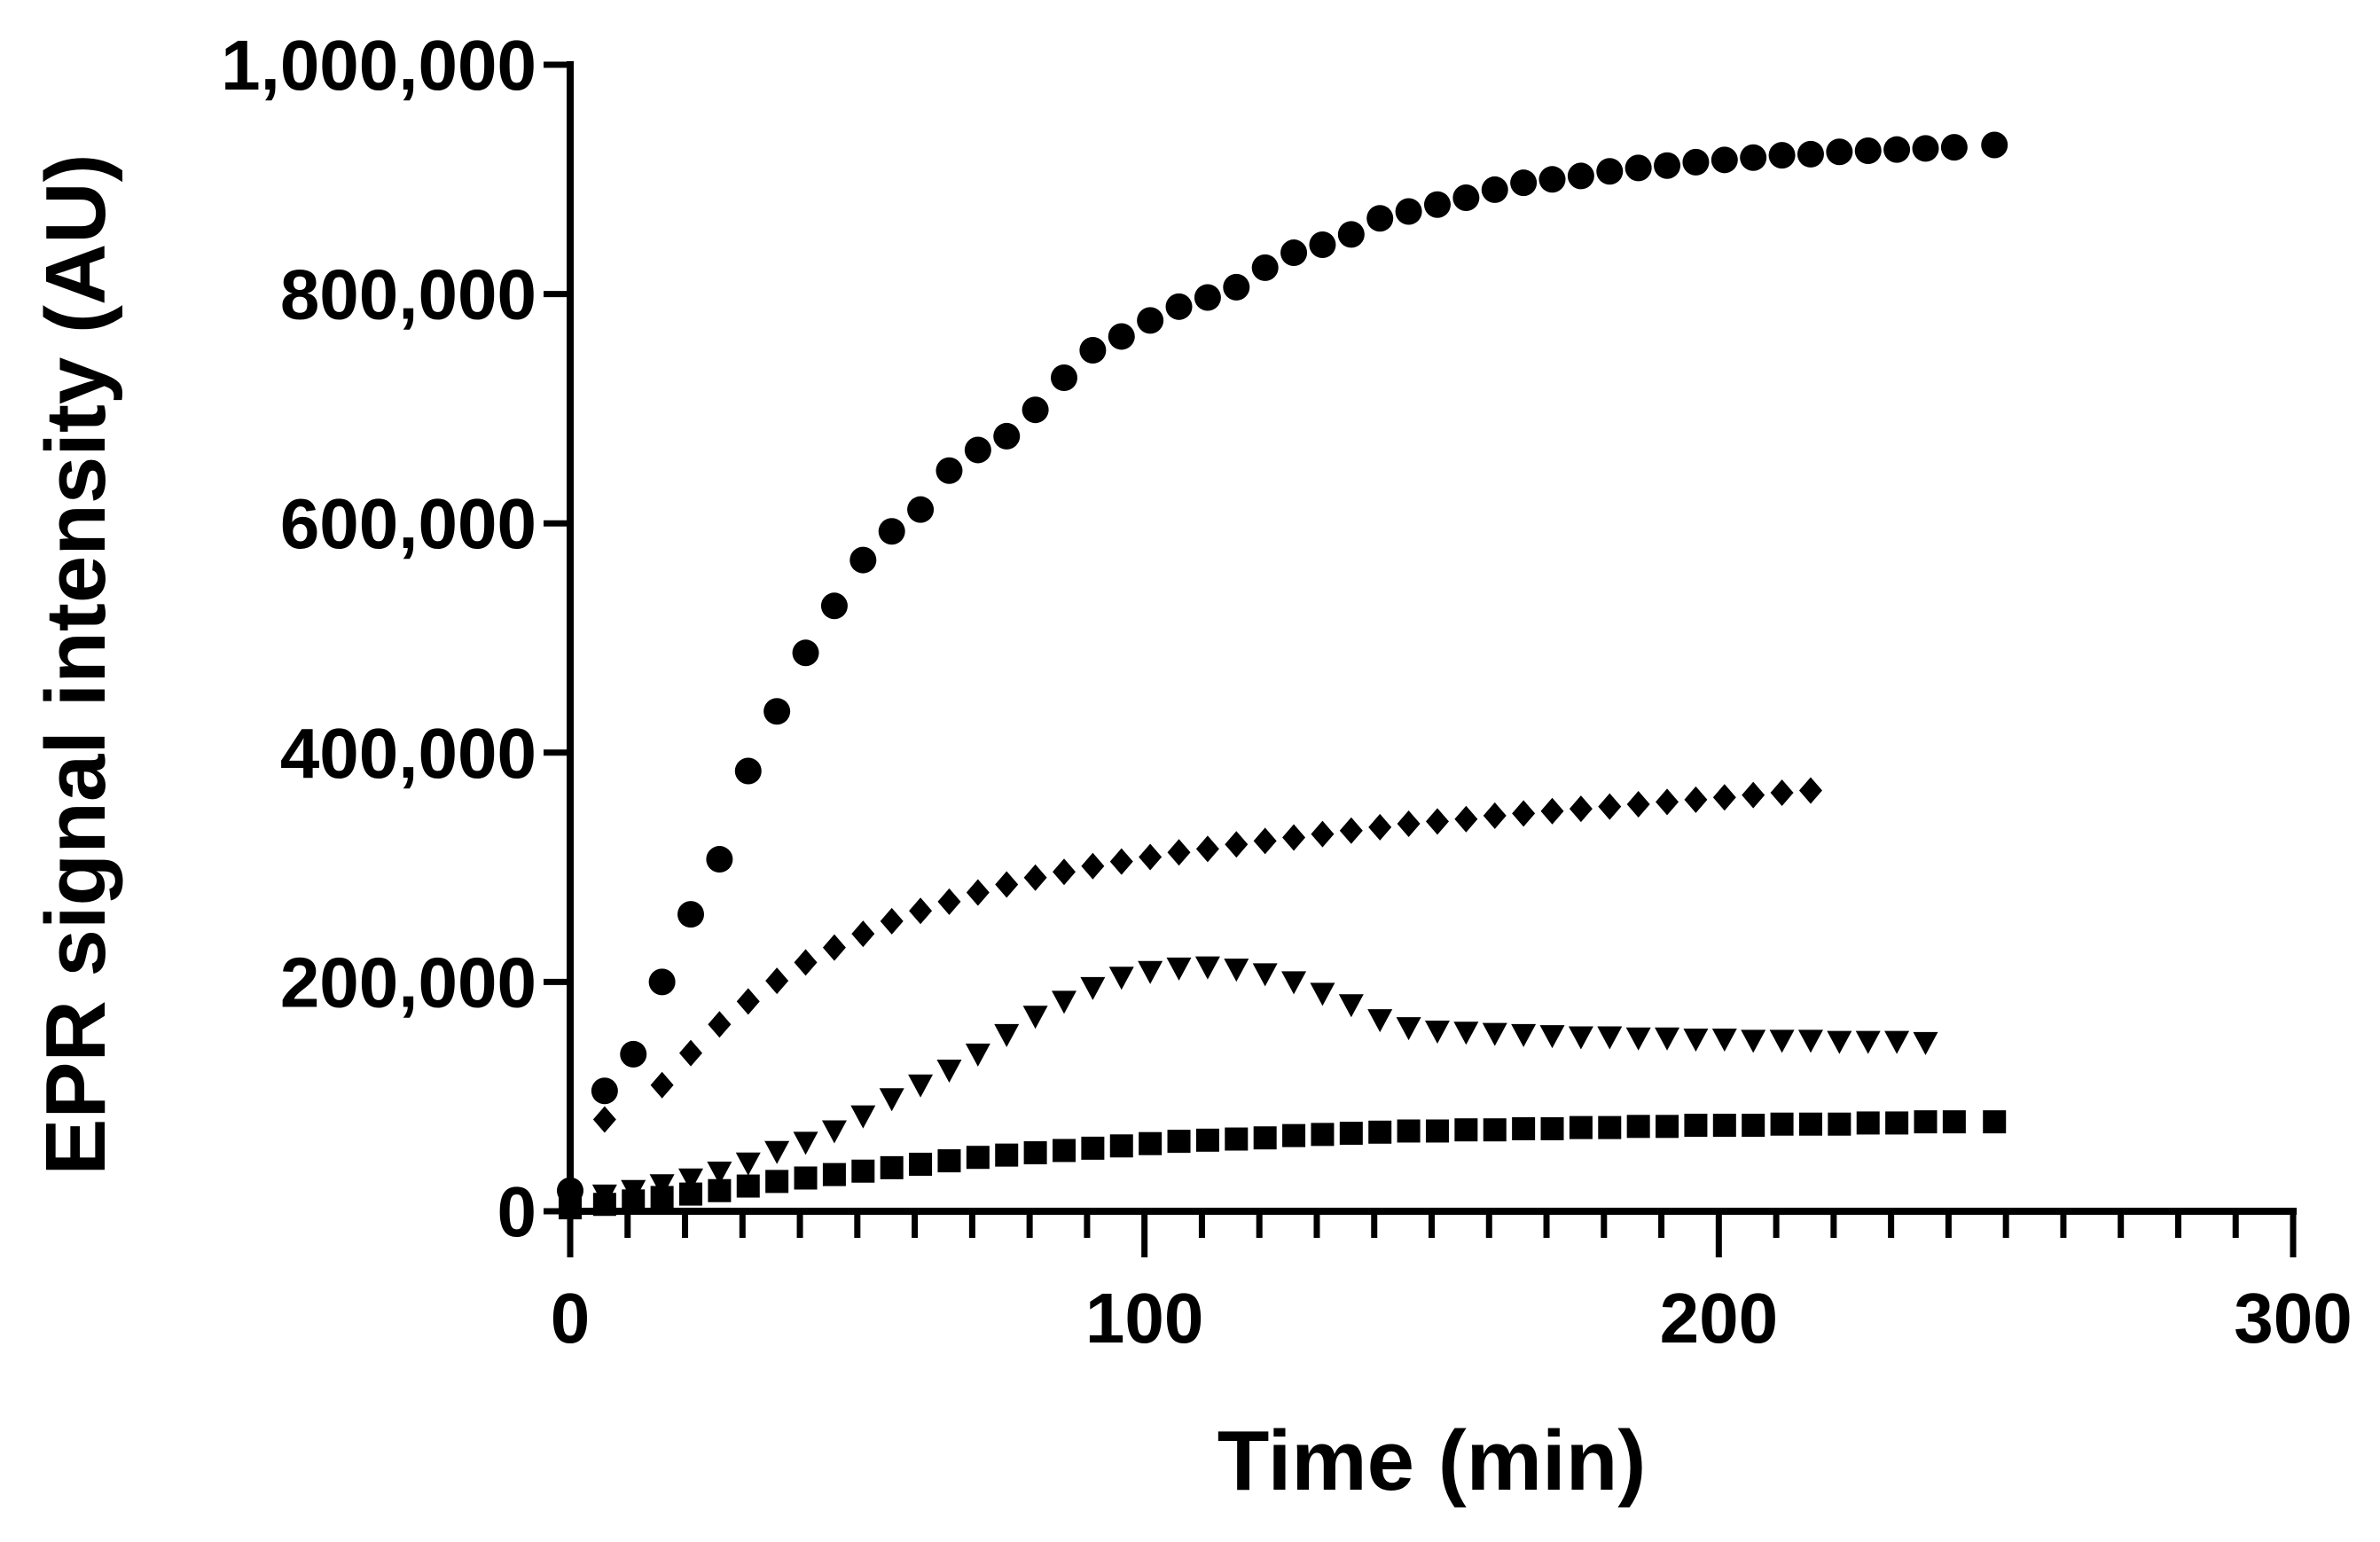 The height and width of the screenshot is (1542, 2380). What do you see at coordinates (1207, 955) in the screenshot?
I see `series-diamonds` at bounding box center [1207, 955].